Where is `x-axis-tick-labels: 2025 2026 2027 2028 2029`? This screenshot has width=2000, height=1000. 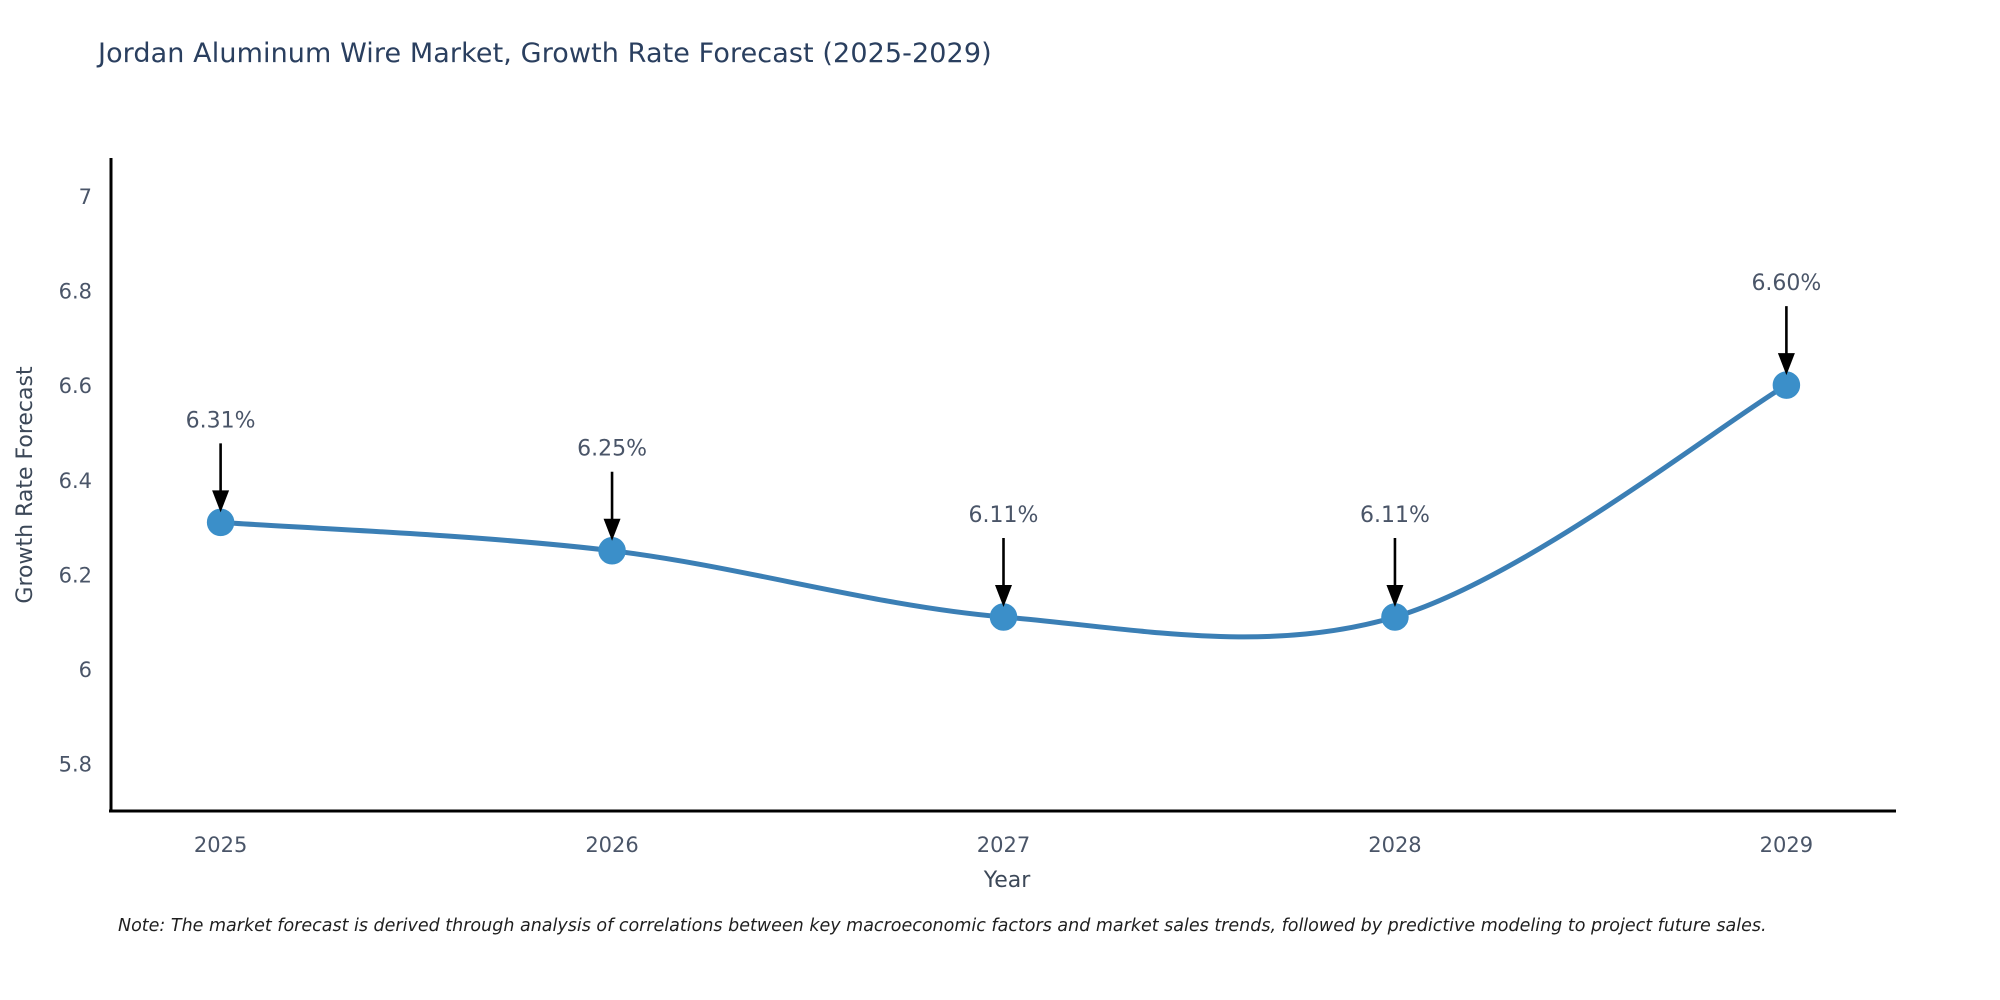
x-axis-tick-labels: 2025 2026 2027 2028 2029 is located at coordinates (1003, 845).